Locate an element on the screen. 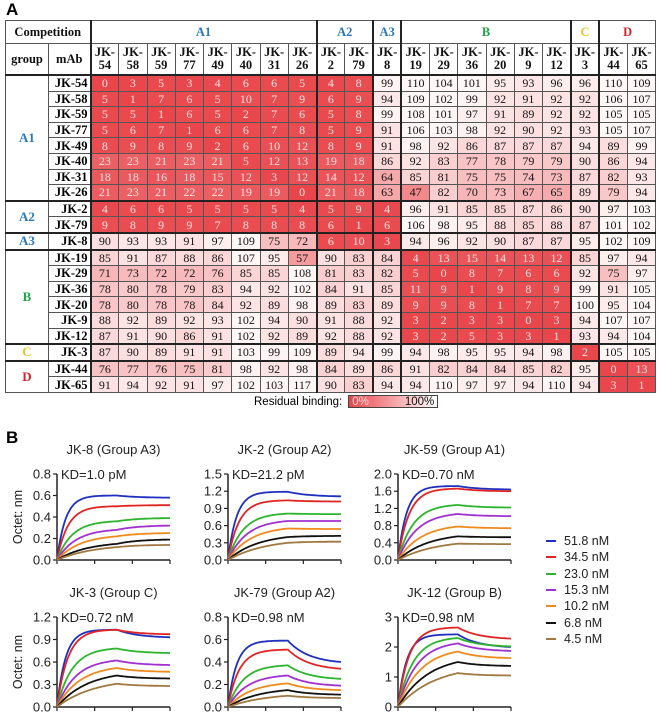 The height and width of the screenshot is (720, 660). heatmap-cell: 96 is located at coordinates (557, 82).